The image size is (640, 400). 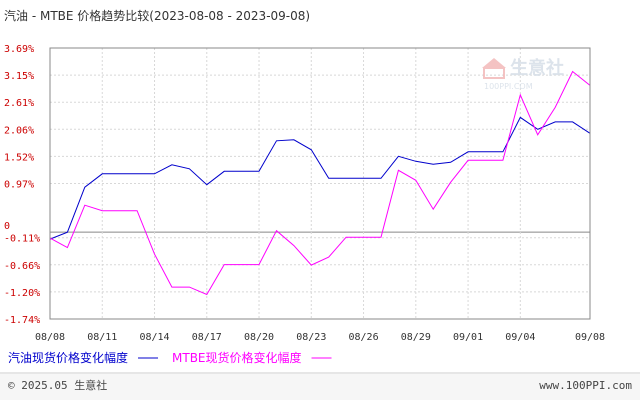 What do you see at coordinates (494, 63) in the screenshot?
I see `watermark-house-icon` at bounding box center [494, 63].